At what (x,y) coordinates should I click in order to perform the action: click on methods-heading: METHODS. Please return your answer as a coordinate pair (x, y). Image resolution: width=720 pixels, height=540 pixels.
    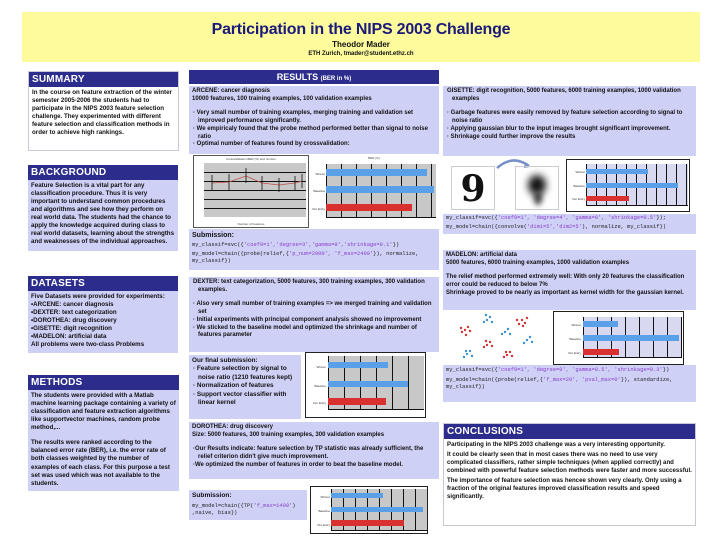
    Looking at the image, I should click on (103, 382).